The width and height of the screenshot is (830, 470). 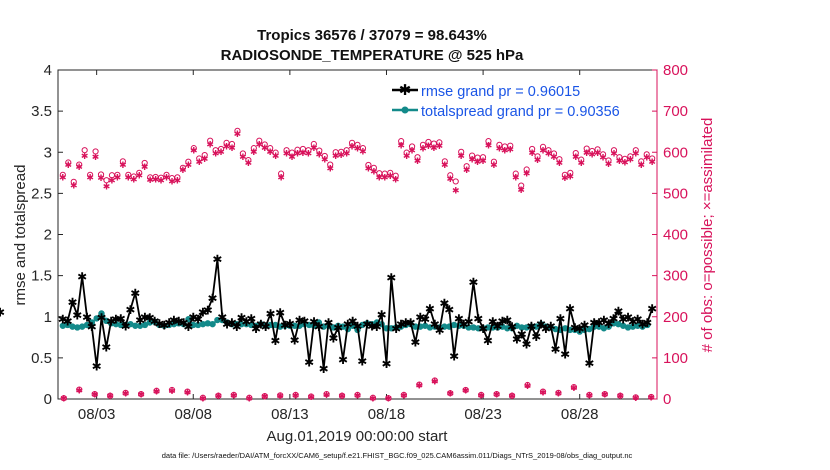 What do you see at coordinates (500, 92) in the screenshot?
I see `legend-rmse-label: rmse grand pr = 0.96015` at bounding box center [500, 92].